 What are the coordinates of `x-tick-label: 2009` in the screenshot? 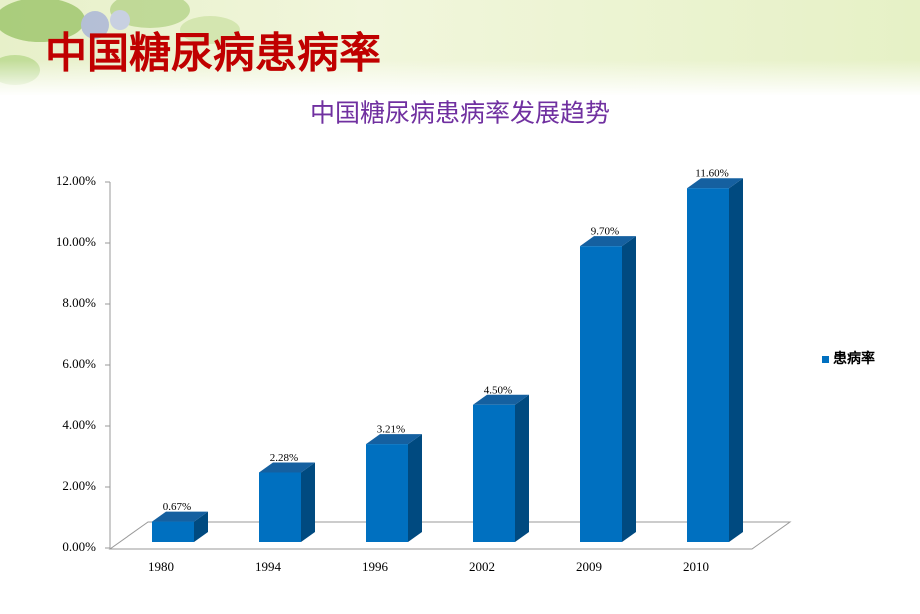 It's located at (589, 566).